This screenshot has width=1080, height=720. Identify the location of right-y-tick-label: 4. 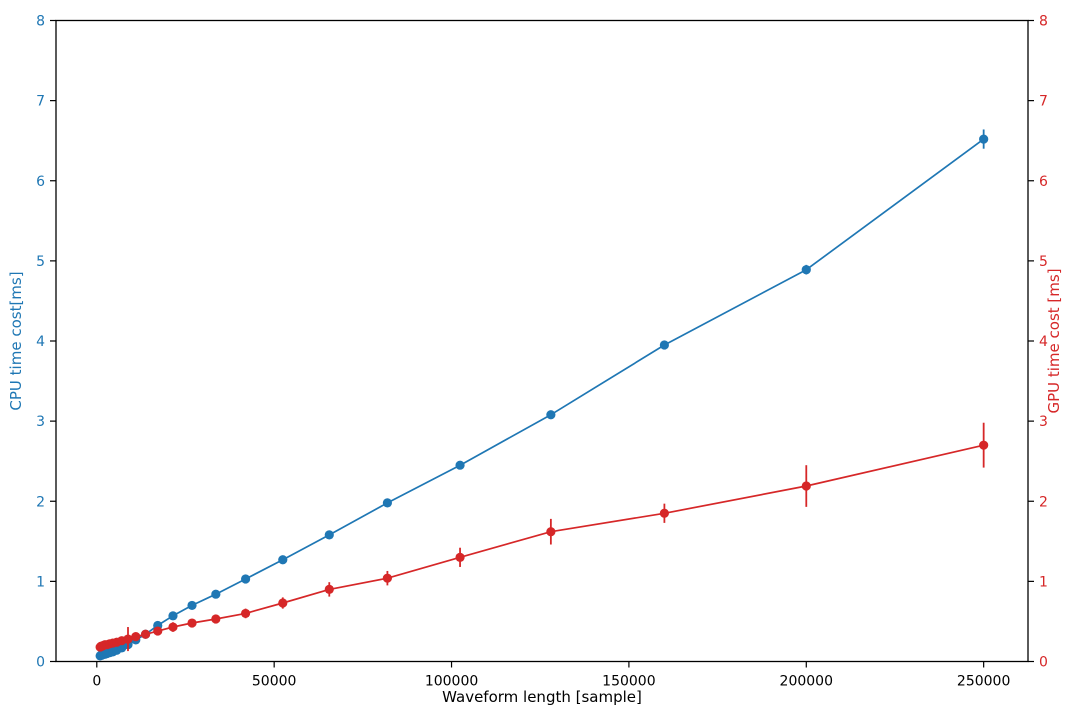
(1043, 342).